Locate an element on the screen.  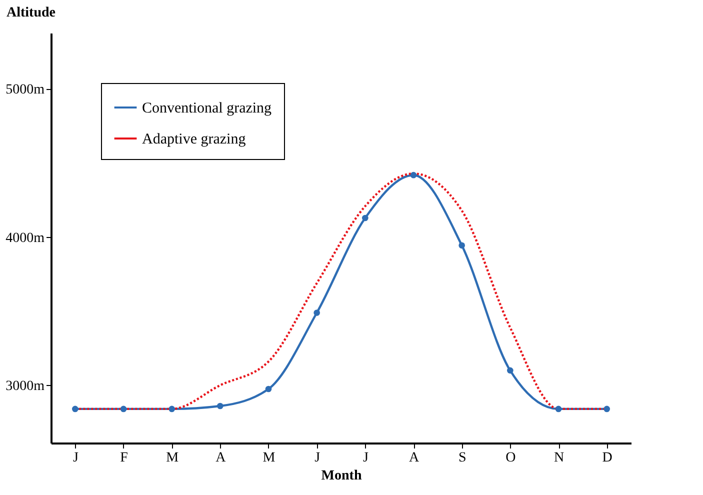
x-tick-label: O is located at coordinates (511, 458).